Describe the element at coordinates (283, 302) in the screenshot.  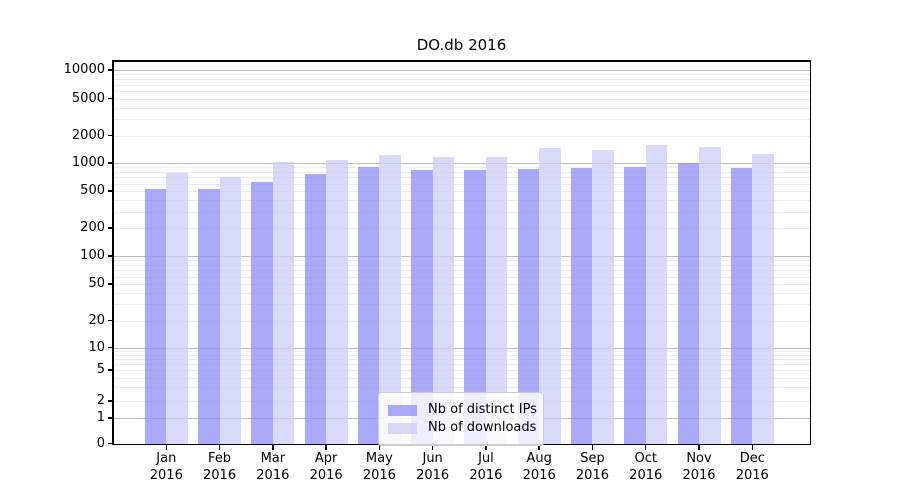
I see `bar-downloads-mar` at that location.